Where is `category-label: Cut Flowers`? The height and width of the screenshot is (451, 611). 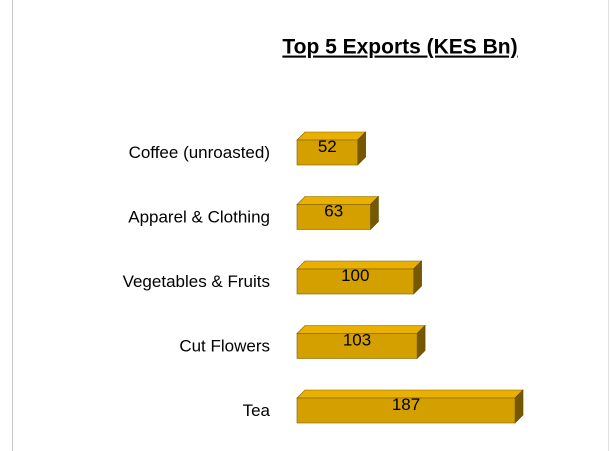
category-label: Cut Flowers is located at coordinates (224, 345).